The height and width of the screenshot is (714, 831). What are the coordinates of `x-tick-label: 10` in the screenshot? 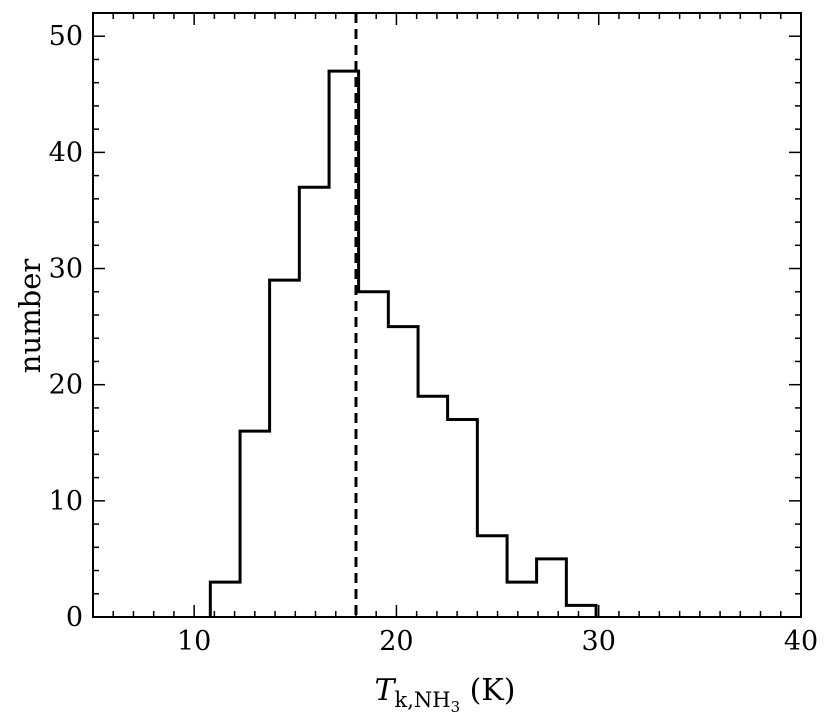 It's located at (194, 641).